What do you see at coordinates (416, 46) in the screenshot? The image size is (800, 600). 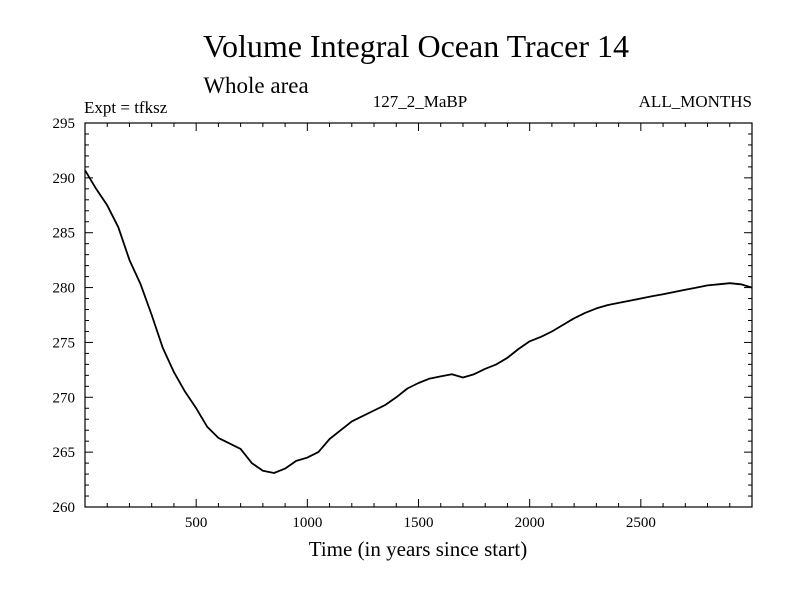 I see `chart-title: Volume Integral Ocean Tracer 14` at bounding box center [416, 46].